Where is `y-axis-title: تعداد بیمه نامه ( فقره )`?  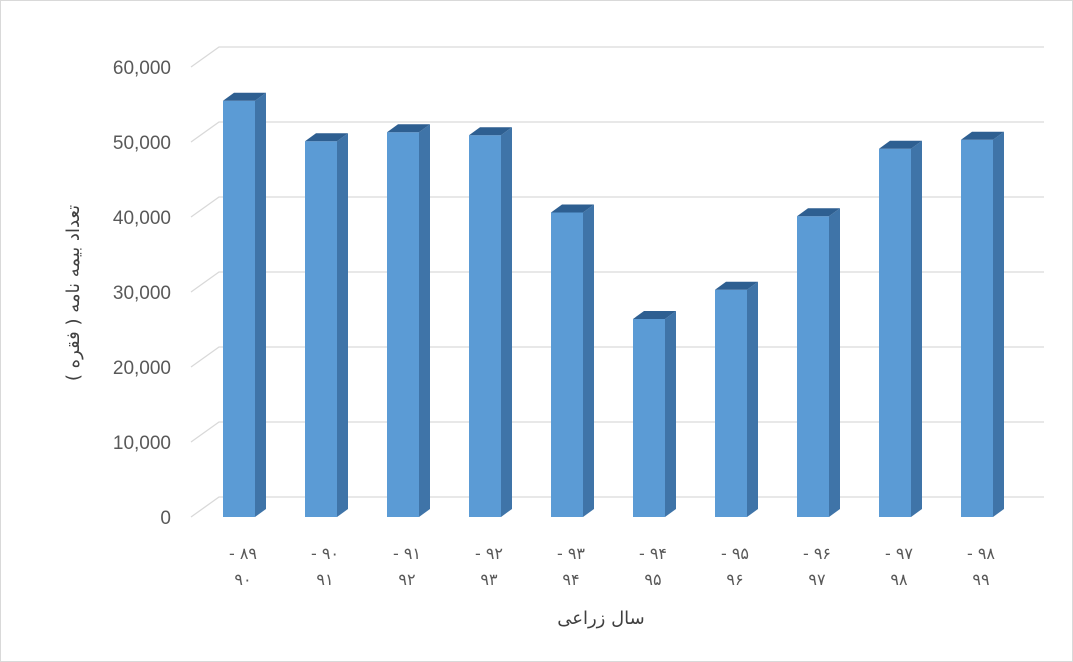
y-axis-title: تعداد بیمه نامه ( فقره ) is located at coordinates (73, 293).